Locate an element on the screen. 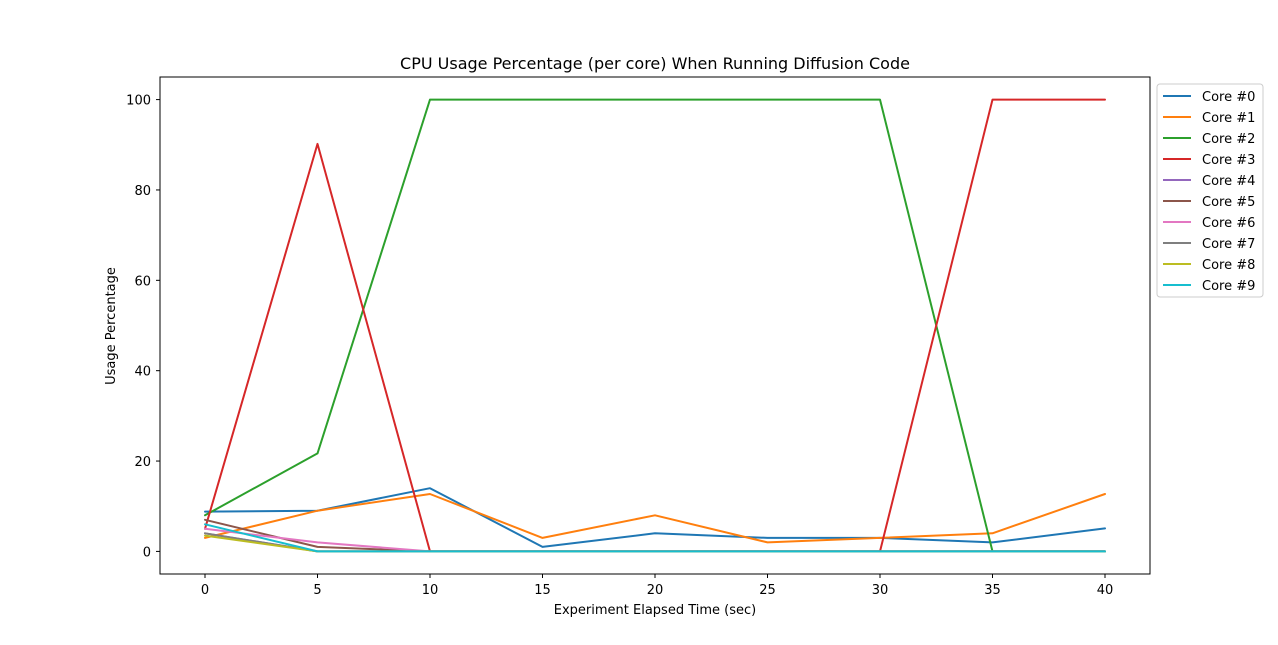  legend-item: Core #9 is located at coordinates (1209, 286).